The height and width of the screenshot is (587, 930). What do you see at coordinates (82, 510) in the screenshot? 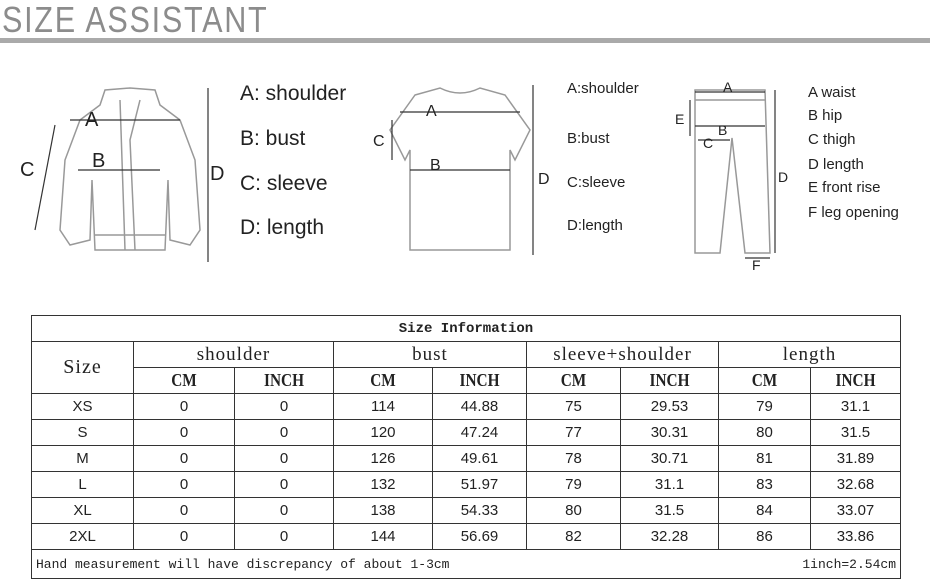
I see `size-cell: XL` at bounding box center [82, 510].